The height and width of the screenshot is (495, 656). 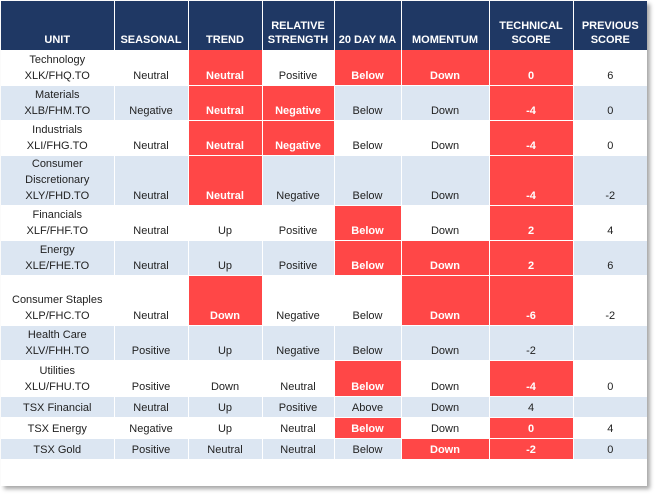 I want to click on unit-cell: Energy XLE/FHE.TO, so click(x=58, y=258).